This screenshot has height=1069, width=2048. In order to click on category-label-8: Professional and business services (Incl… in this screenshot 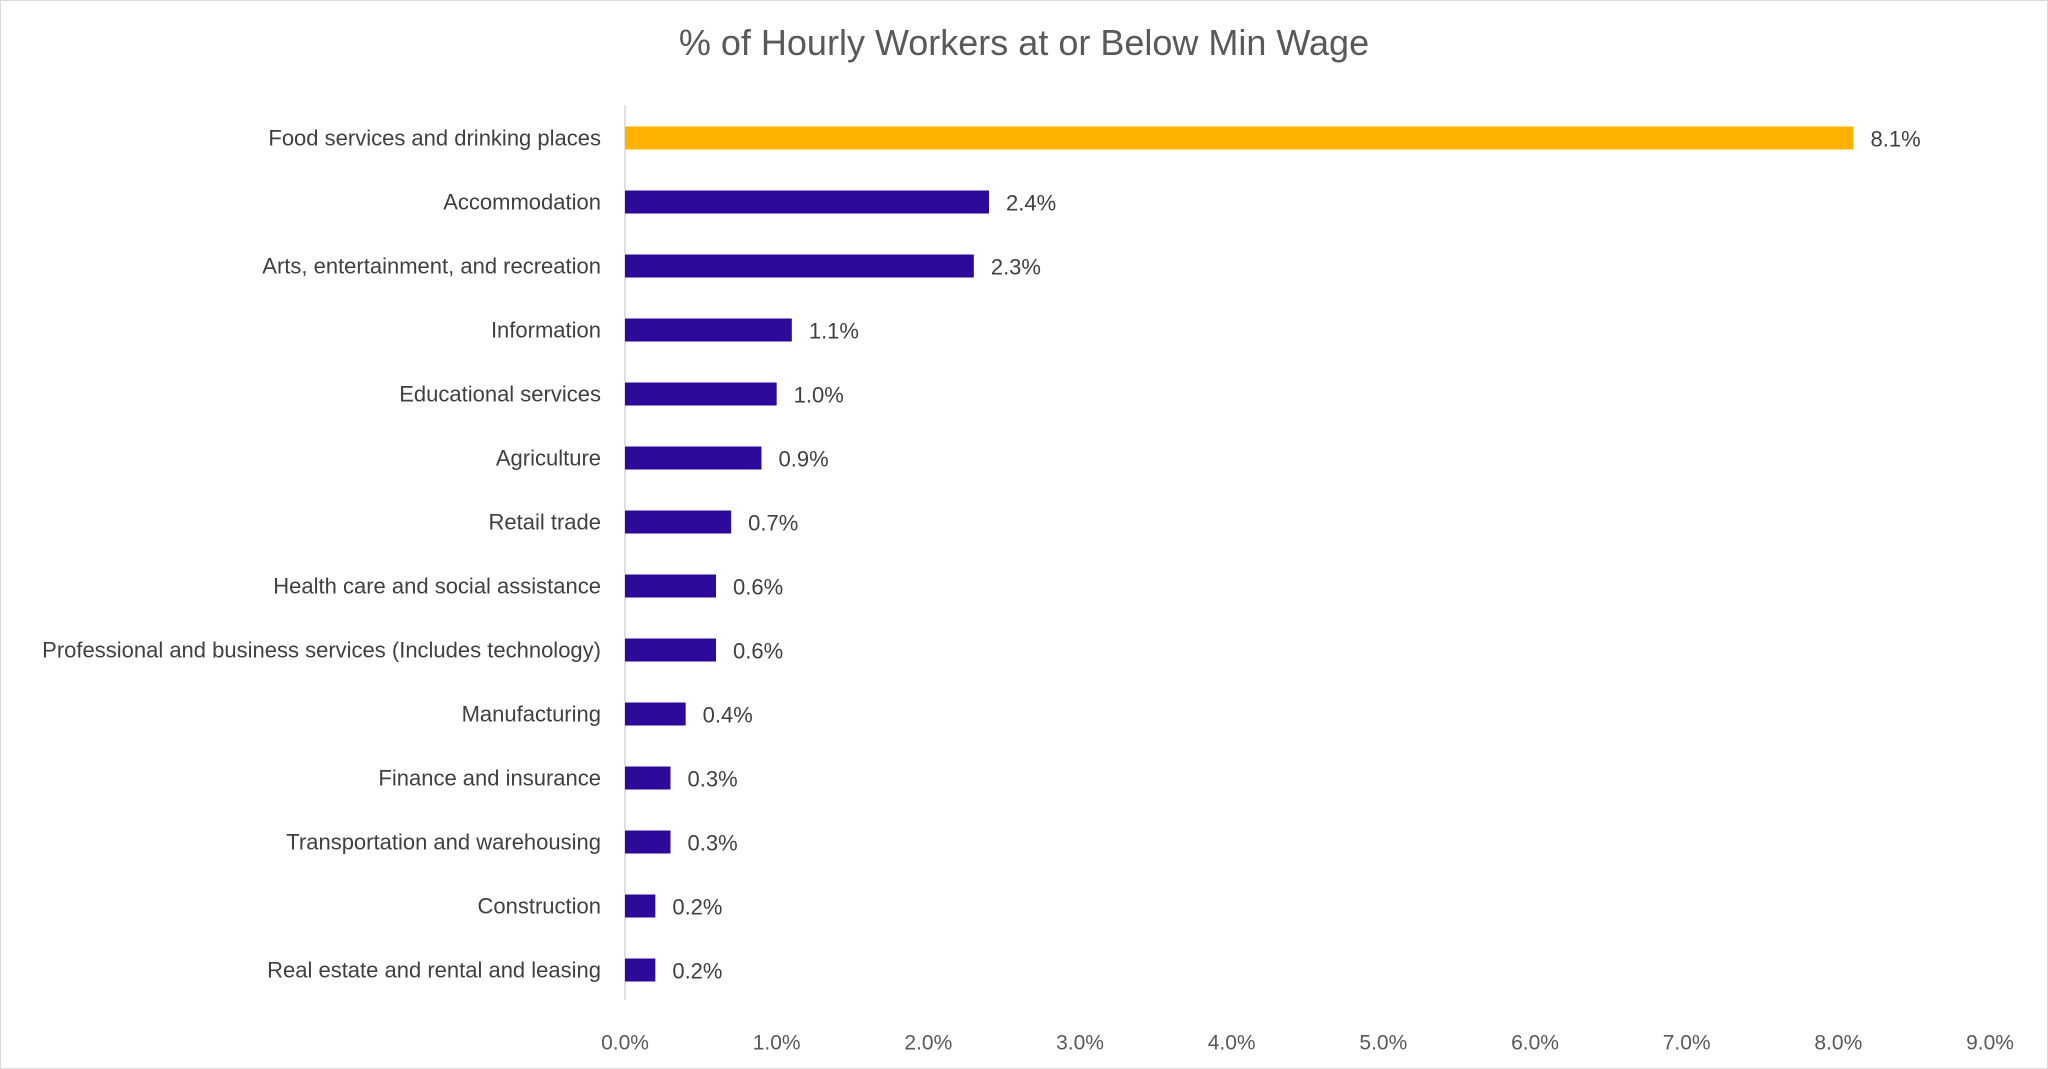, I will do `click(321, 650)`.